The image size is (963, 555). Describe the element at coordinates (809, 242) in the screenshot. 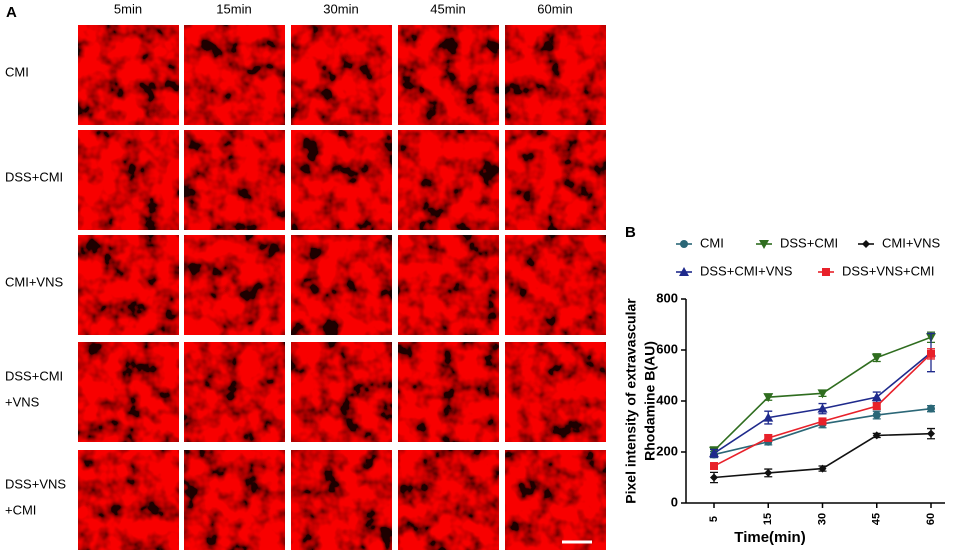

I see `legend-label: DSS+CMI` at that location.